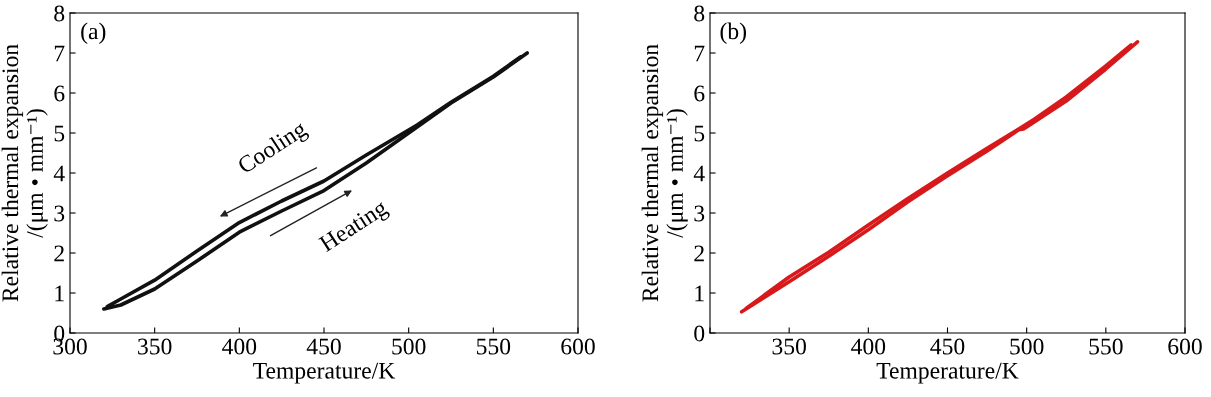  I want to click on chart-title: (a), so click(93, 33).